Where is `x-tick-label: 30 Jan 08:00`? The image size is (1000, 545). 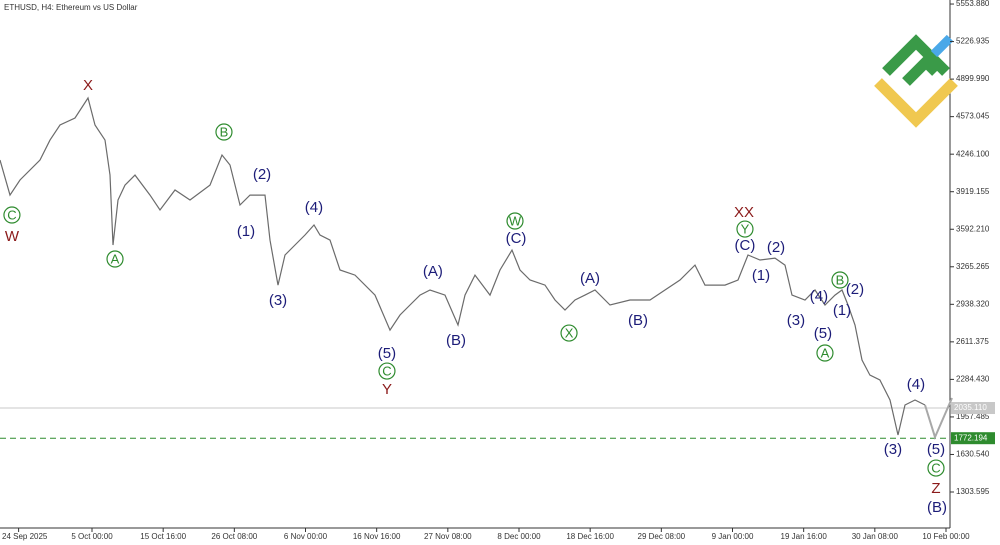
x-tick-label: 30 Jan 08:00 is located at coordinates (875, 536).